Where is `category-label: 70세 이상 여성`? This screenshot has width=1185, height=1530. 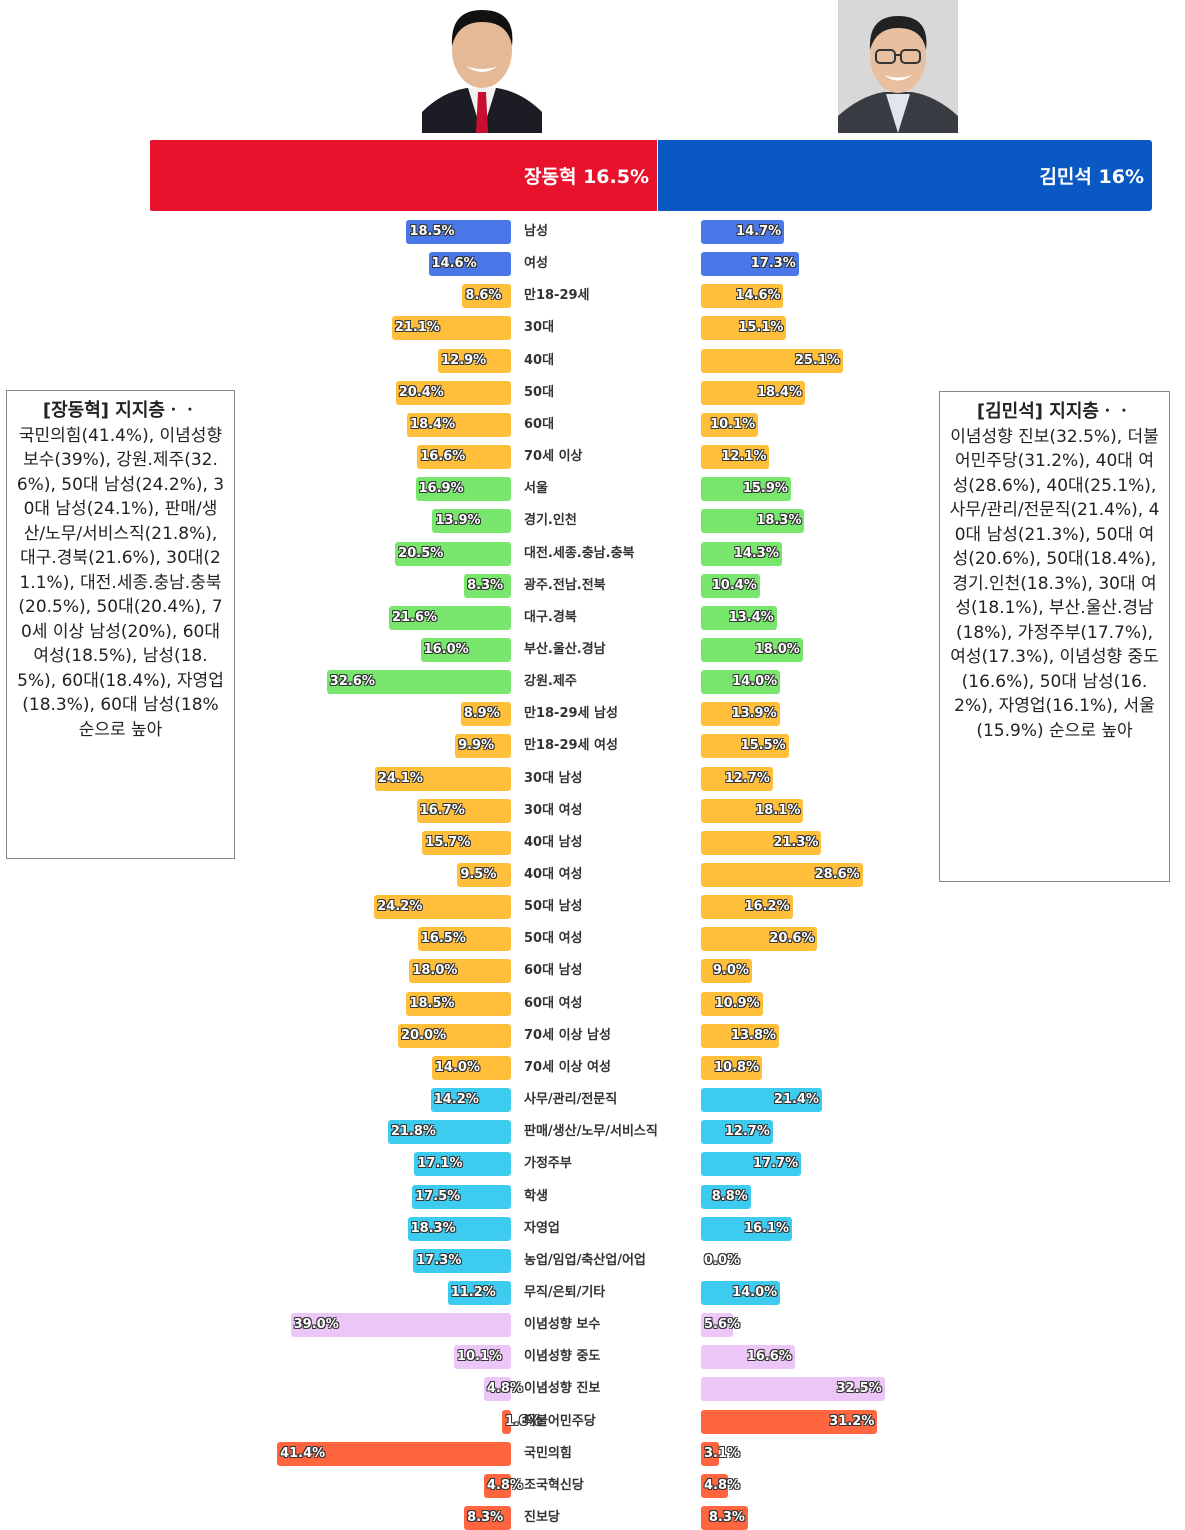
category-label: 70세 이상 여성 is located at coordinates (567, 1067).